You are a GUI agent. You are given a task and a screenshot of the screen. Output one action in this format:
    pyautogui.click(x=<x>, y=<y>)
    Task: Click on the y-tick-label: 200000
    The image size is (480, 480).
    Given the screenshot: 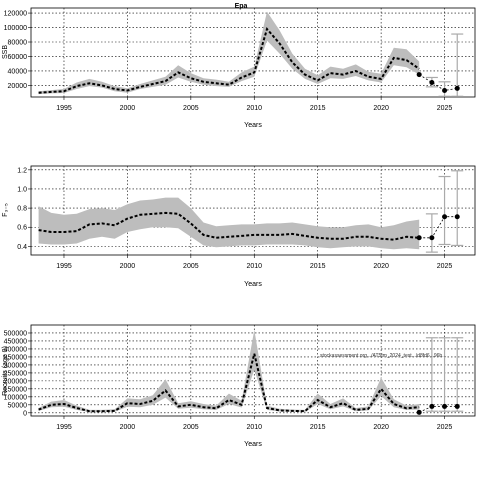 What is the action you would take?
    pyautogui.click(x=15, y=381)
    